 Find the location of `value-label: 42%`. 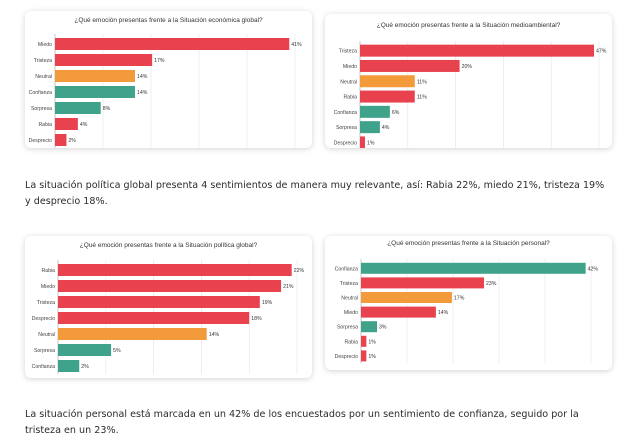

value-label: 42% is located at coordinates (593, 269).